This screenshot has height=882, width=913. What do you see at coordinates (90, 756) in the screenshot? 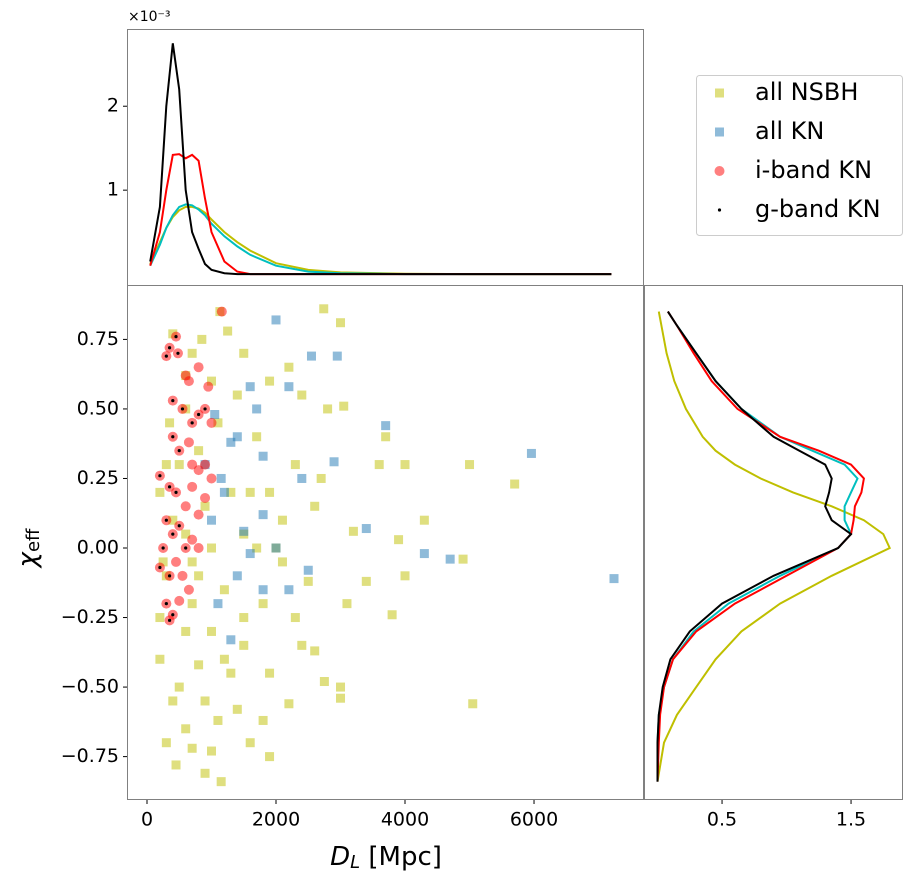
I see `y-tick-label: −0.75` at bounding box center [90, 756].